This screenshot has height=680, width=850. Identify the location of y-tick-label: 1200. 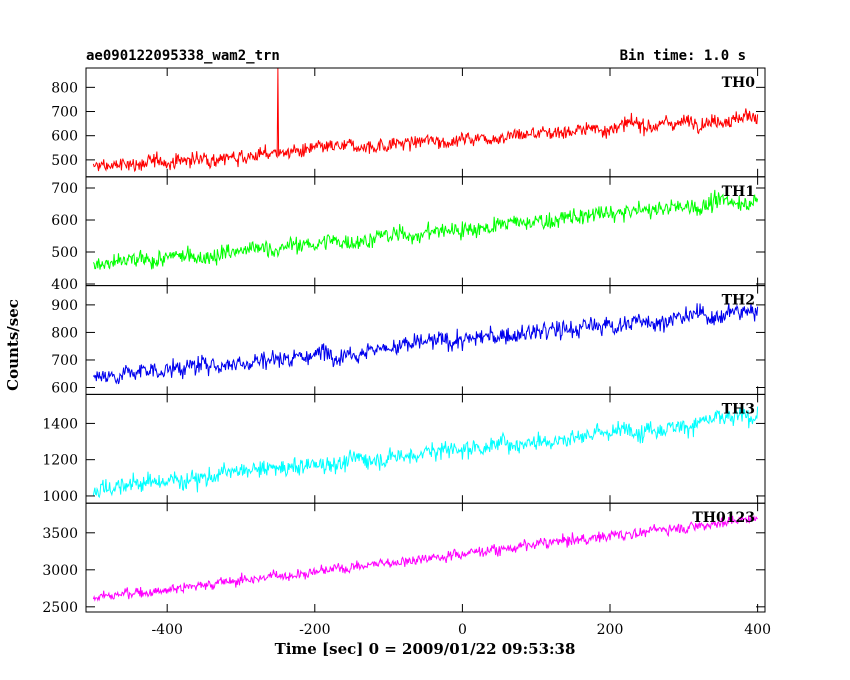
(60, 461).